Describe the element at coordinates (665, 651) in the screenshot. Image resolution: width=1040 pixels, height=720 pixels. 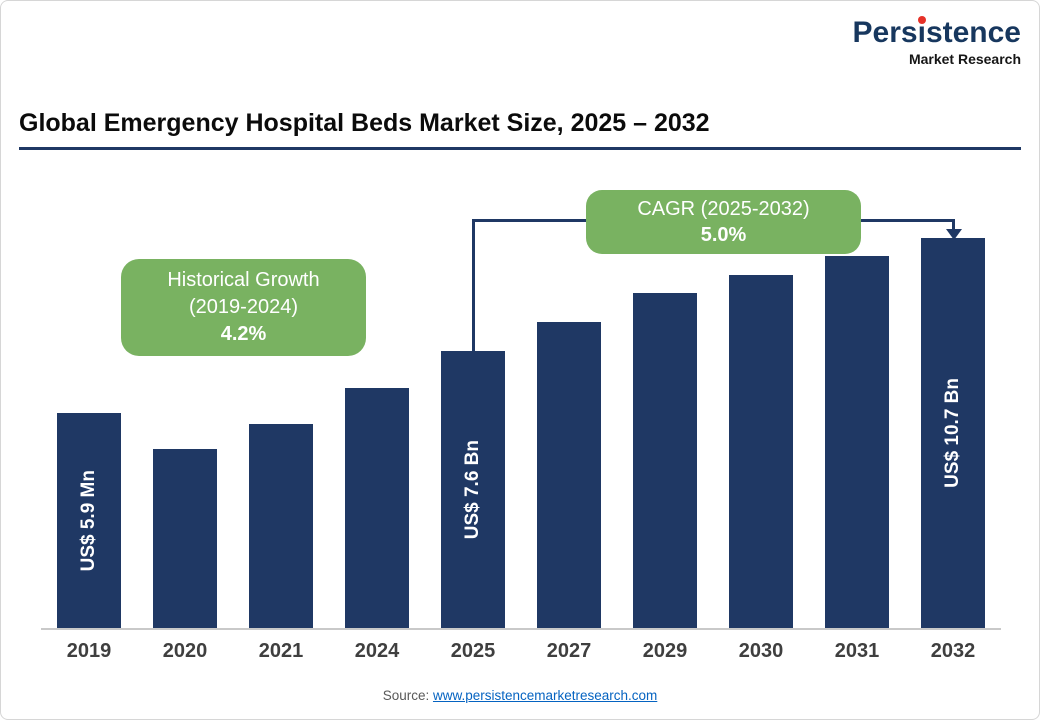
I see `x-axis-label: 2029` at that location.